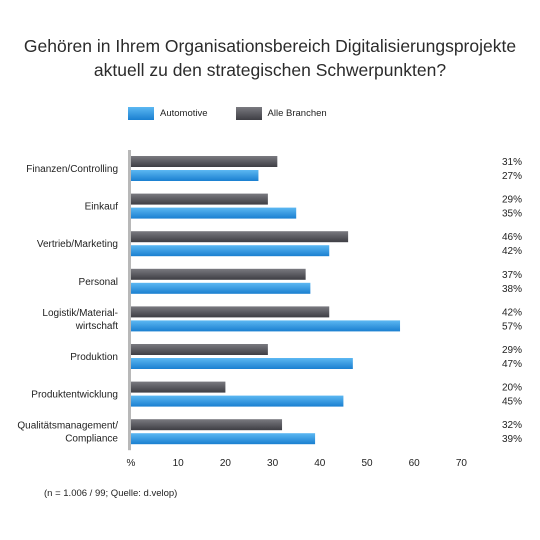  I want to click on x-tick-label-50: 50, so click(367, 463).